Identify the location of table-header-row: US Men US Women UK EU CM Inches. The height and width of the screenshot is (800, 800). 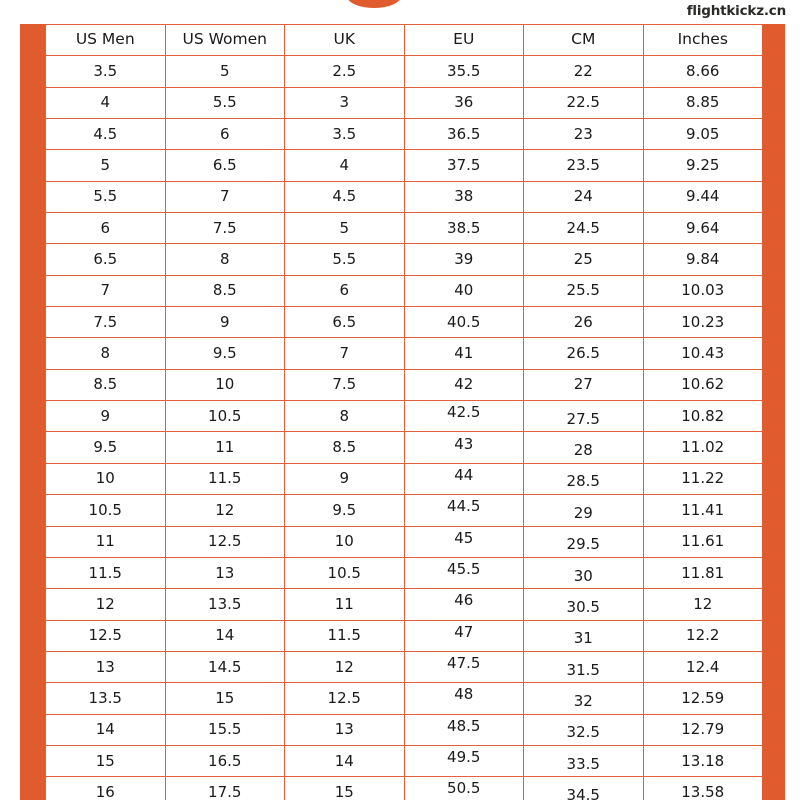
(403, 40).